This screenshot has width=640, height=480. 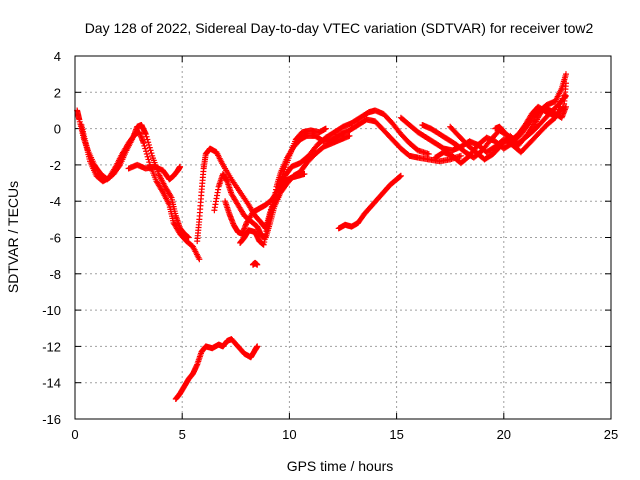 What do you see at coordinates (51, 419) in the screenshot?
I see `y-tick-label: -16` at bounding box center [51, 419].